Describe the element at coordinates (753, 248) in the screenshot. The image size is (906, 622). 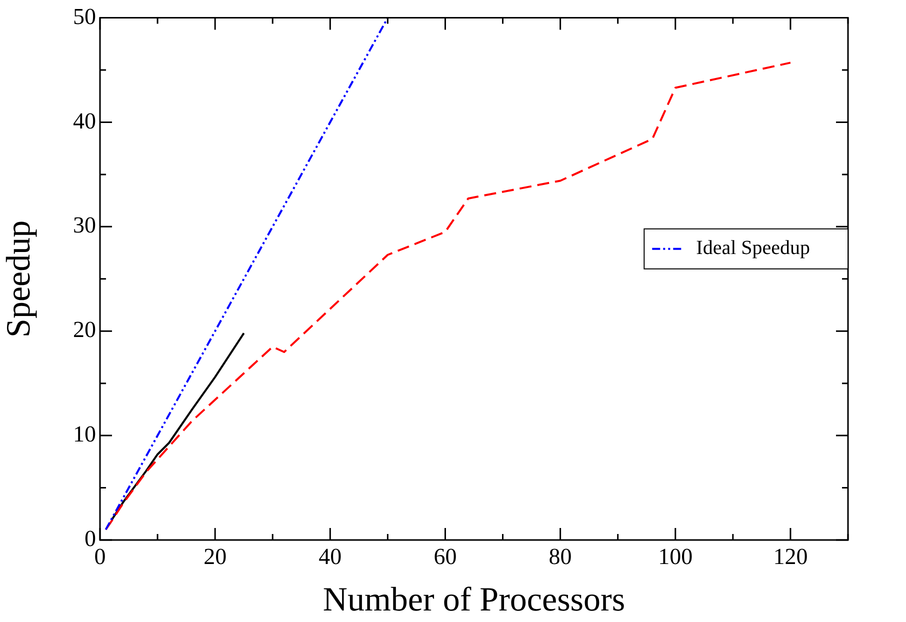
I see `legend-label: Ideal Speedup` at that location.